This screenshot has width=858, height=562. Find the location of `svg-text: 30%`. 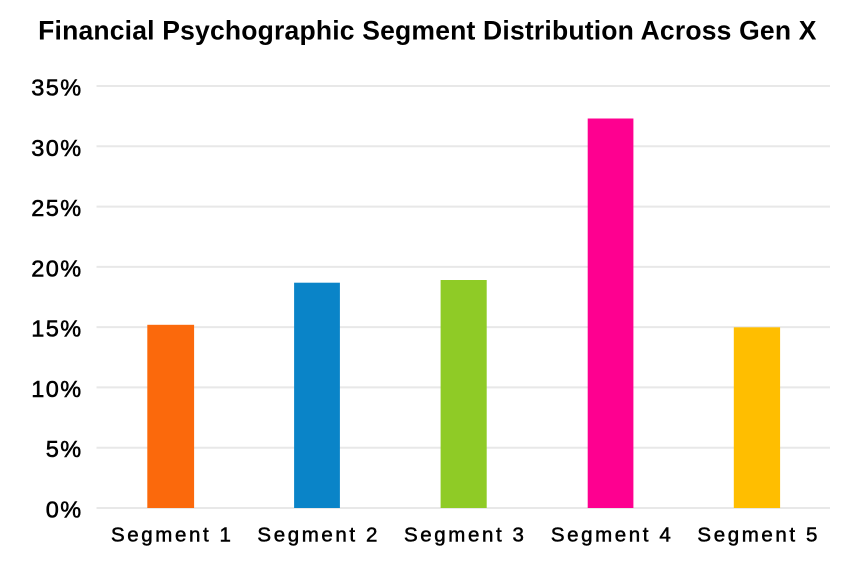

svg-text: 30% is located at coordinates (56, 148).